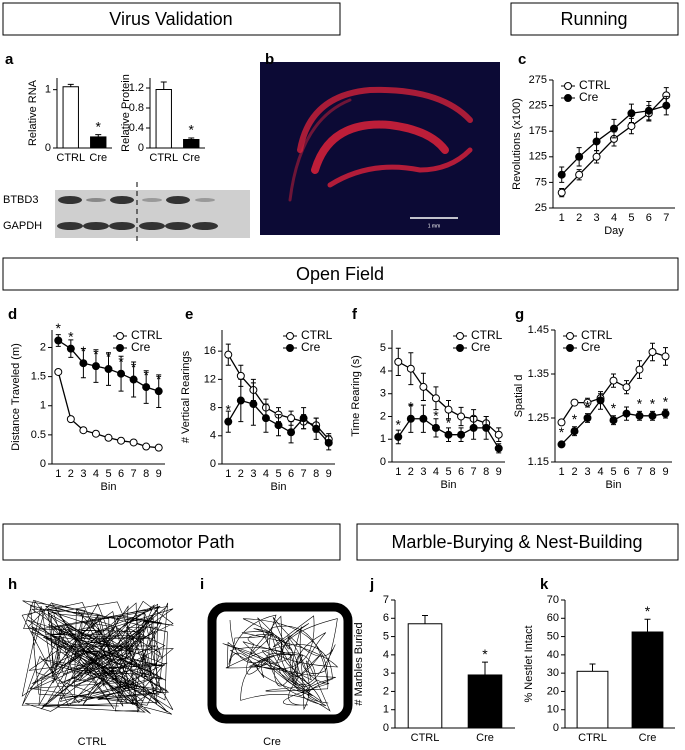 This screenshot has width=685, height=750. Describe the element at coordinates (16, 397) in the screenshot. I see `y-axis-label: Distance Traveled (m)` at that location.